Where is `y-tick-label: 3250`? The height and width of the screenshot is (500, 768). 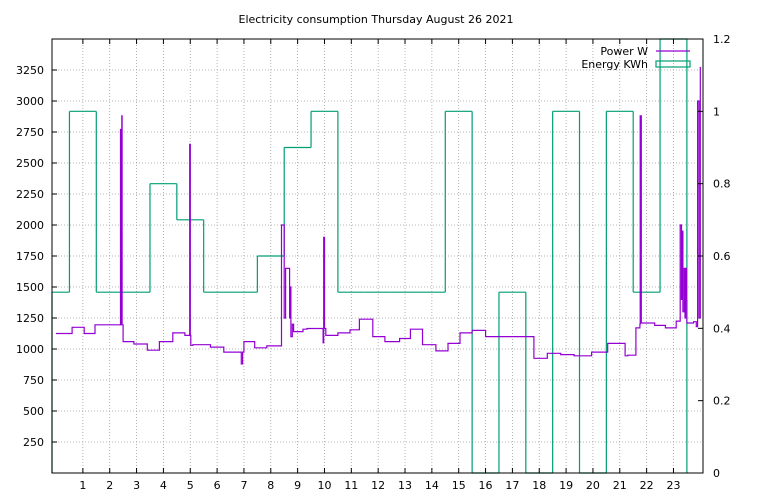 y-tick-label: 3250 is located at coordinates (30, 70).